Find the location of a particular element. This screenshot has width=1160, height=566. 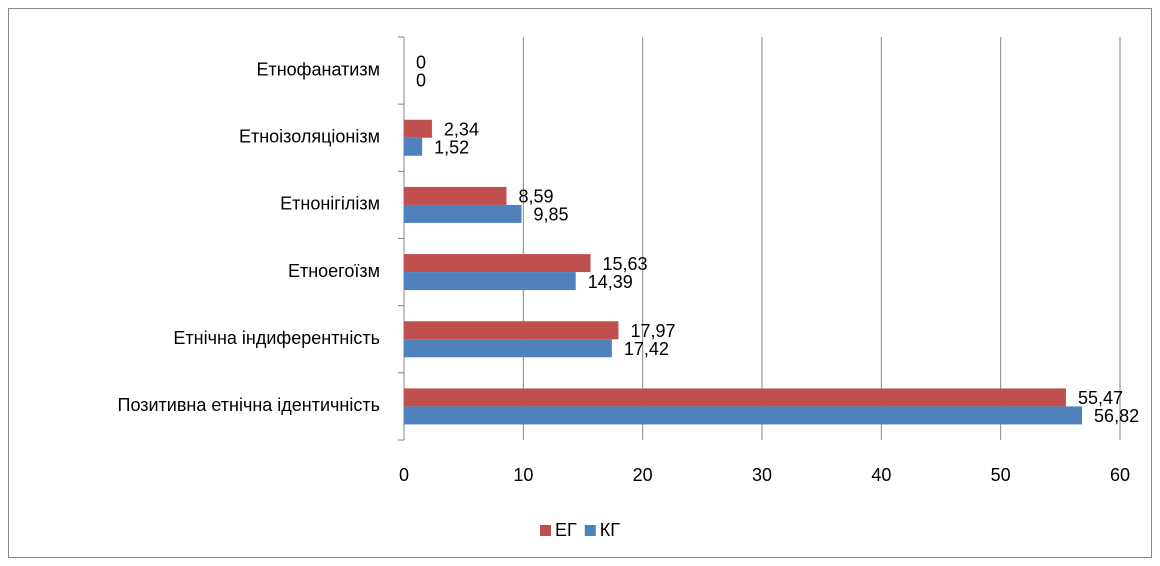

data-label: 15,63 is located at coordinates (625, 264).